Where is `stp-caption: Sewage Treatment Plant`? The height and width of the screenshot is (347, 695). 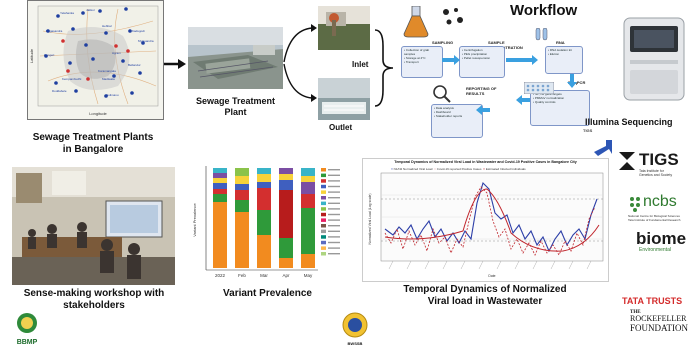 stp-caption: Sewage Treatment Plant is located at coordinates (235, 106).